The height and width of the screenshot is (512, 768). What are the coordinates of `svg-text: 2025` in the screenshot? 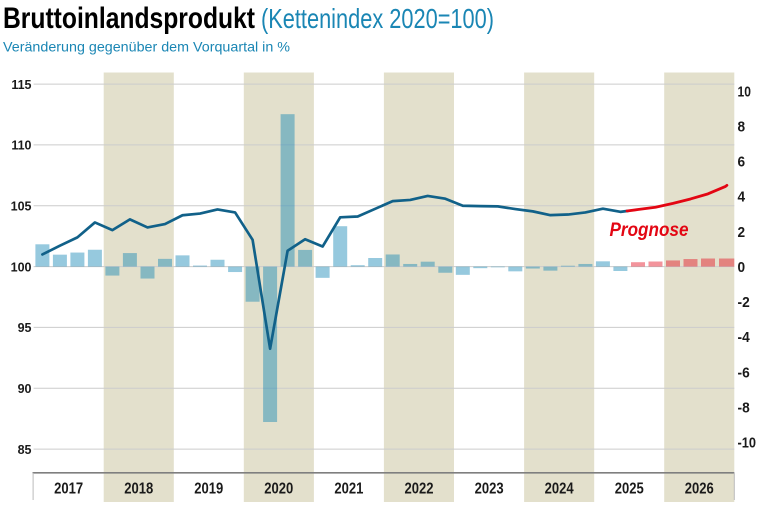 It's located at (629, 488).